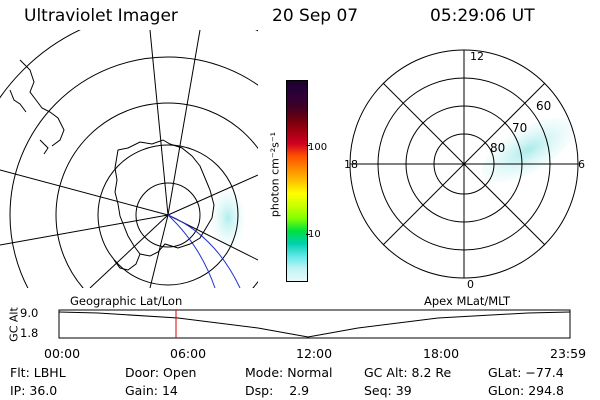 Image resolution: width=600 pixels, height=400 pixels. What do you see at coordinates (441, 353) in the screenshot?
I see `time-tick-1800: 18:00` at bounding box center [441, 353].